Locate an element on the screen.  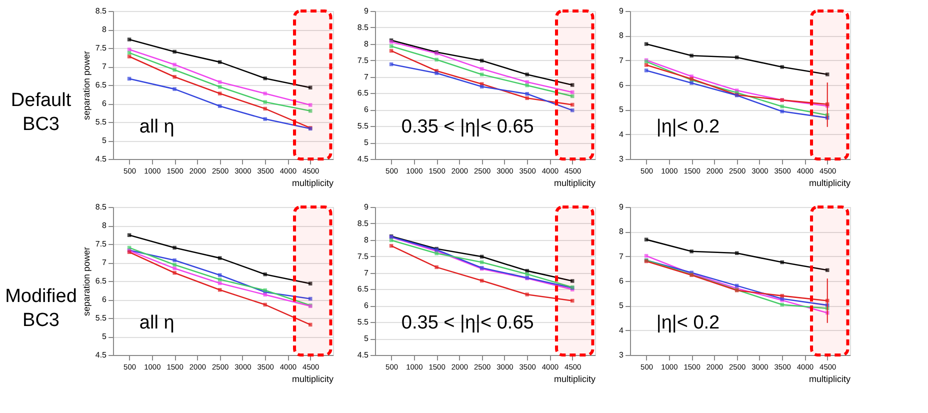
text: Modified BC3 is located at coordinates (41, 308).